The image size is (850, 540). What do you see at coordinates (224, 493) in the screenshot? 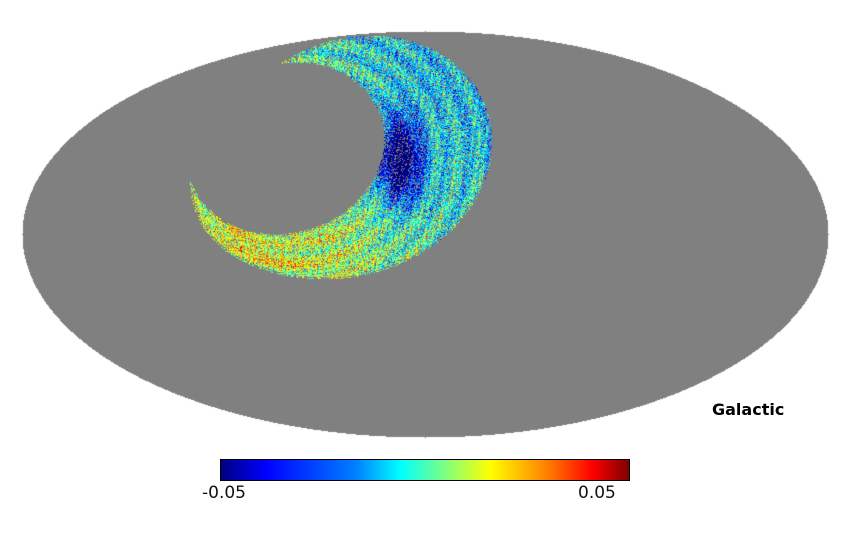
I see `colorbar-min-tick: -0.05` at bounding box center [224, 493].